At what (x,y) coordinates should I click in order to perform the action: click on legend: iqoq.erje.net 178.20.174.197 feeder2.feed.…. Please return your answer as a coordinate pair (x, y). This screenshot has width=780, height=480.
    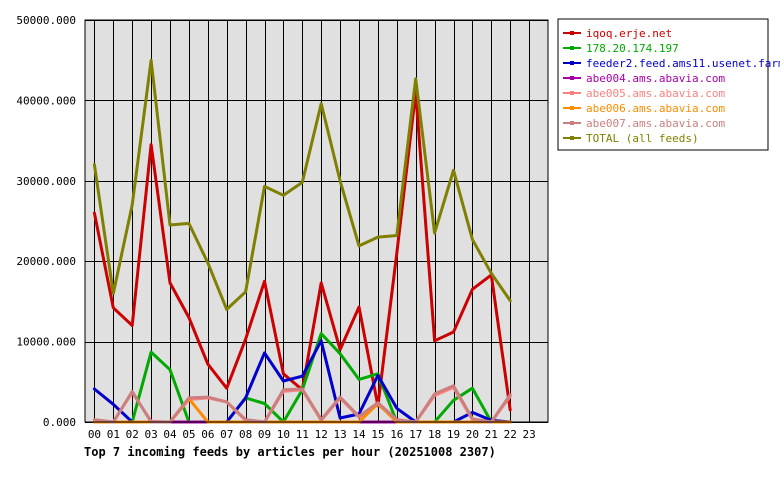
    Looking at the image, I should click on (668, 84).